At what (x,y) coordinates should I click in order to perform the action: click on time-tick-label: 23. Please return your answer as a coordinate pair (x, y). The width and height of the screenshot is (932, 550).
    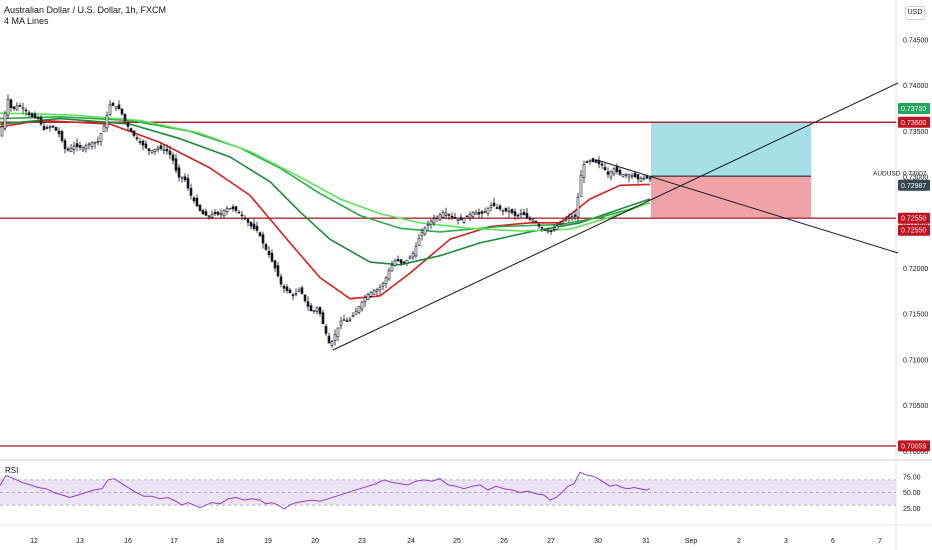
    Looking at the image, I should click on (362, 541).